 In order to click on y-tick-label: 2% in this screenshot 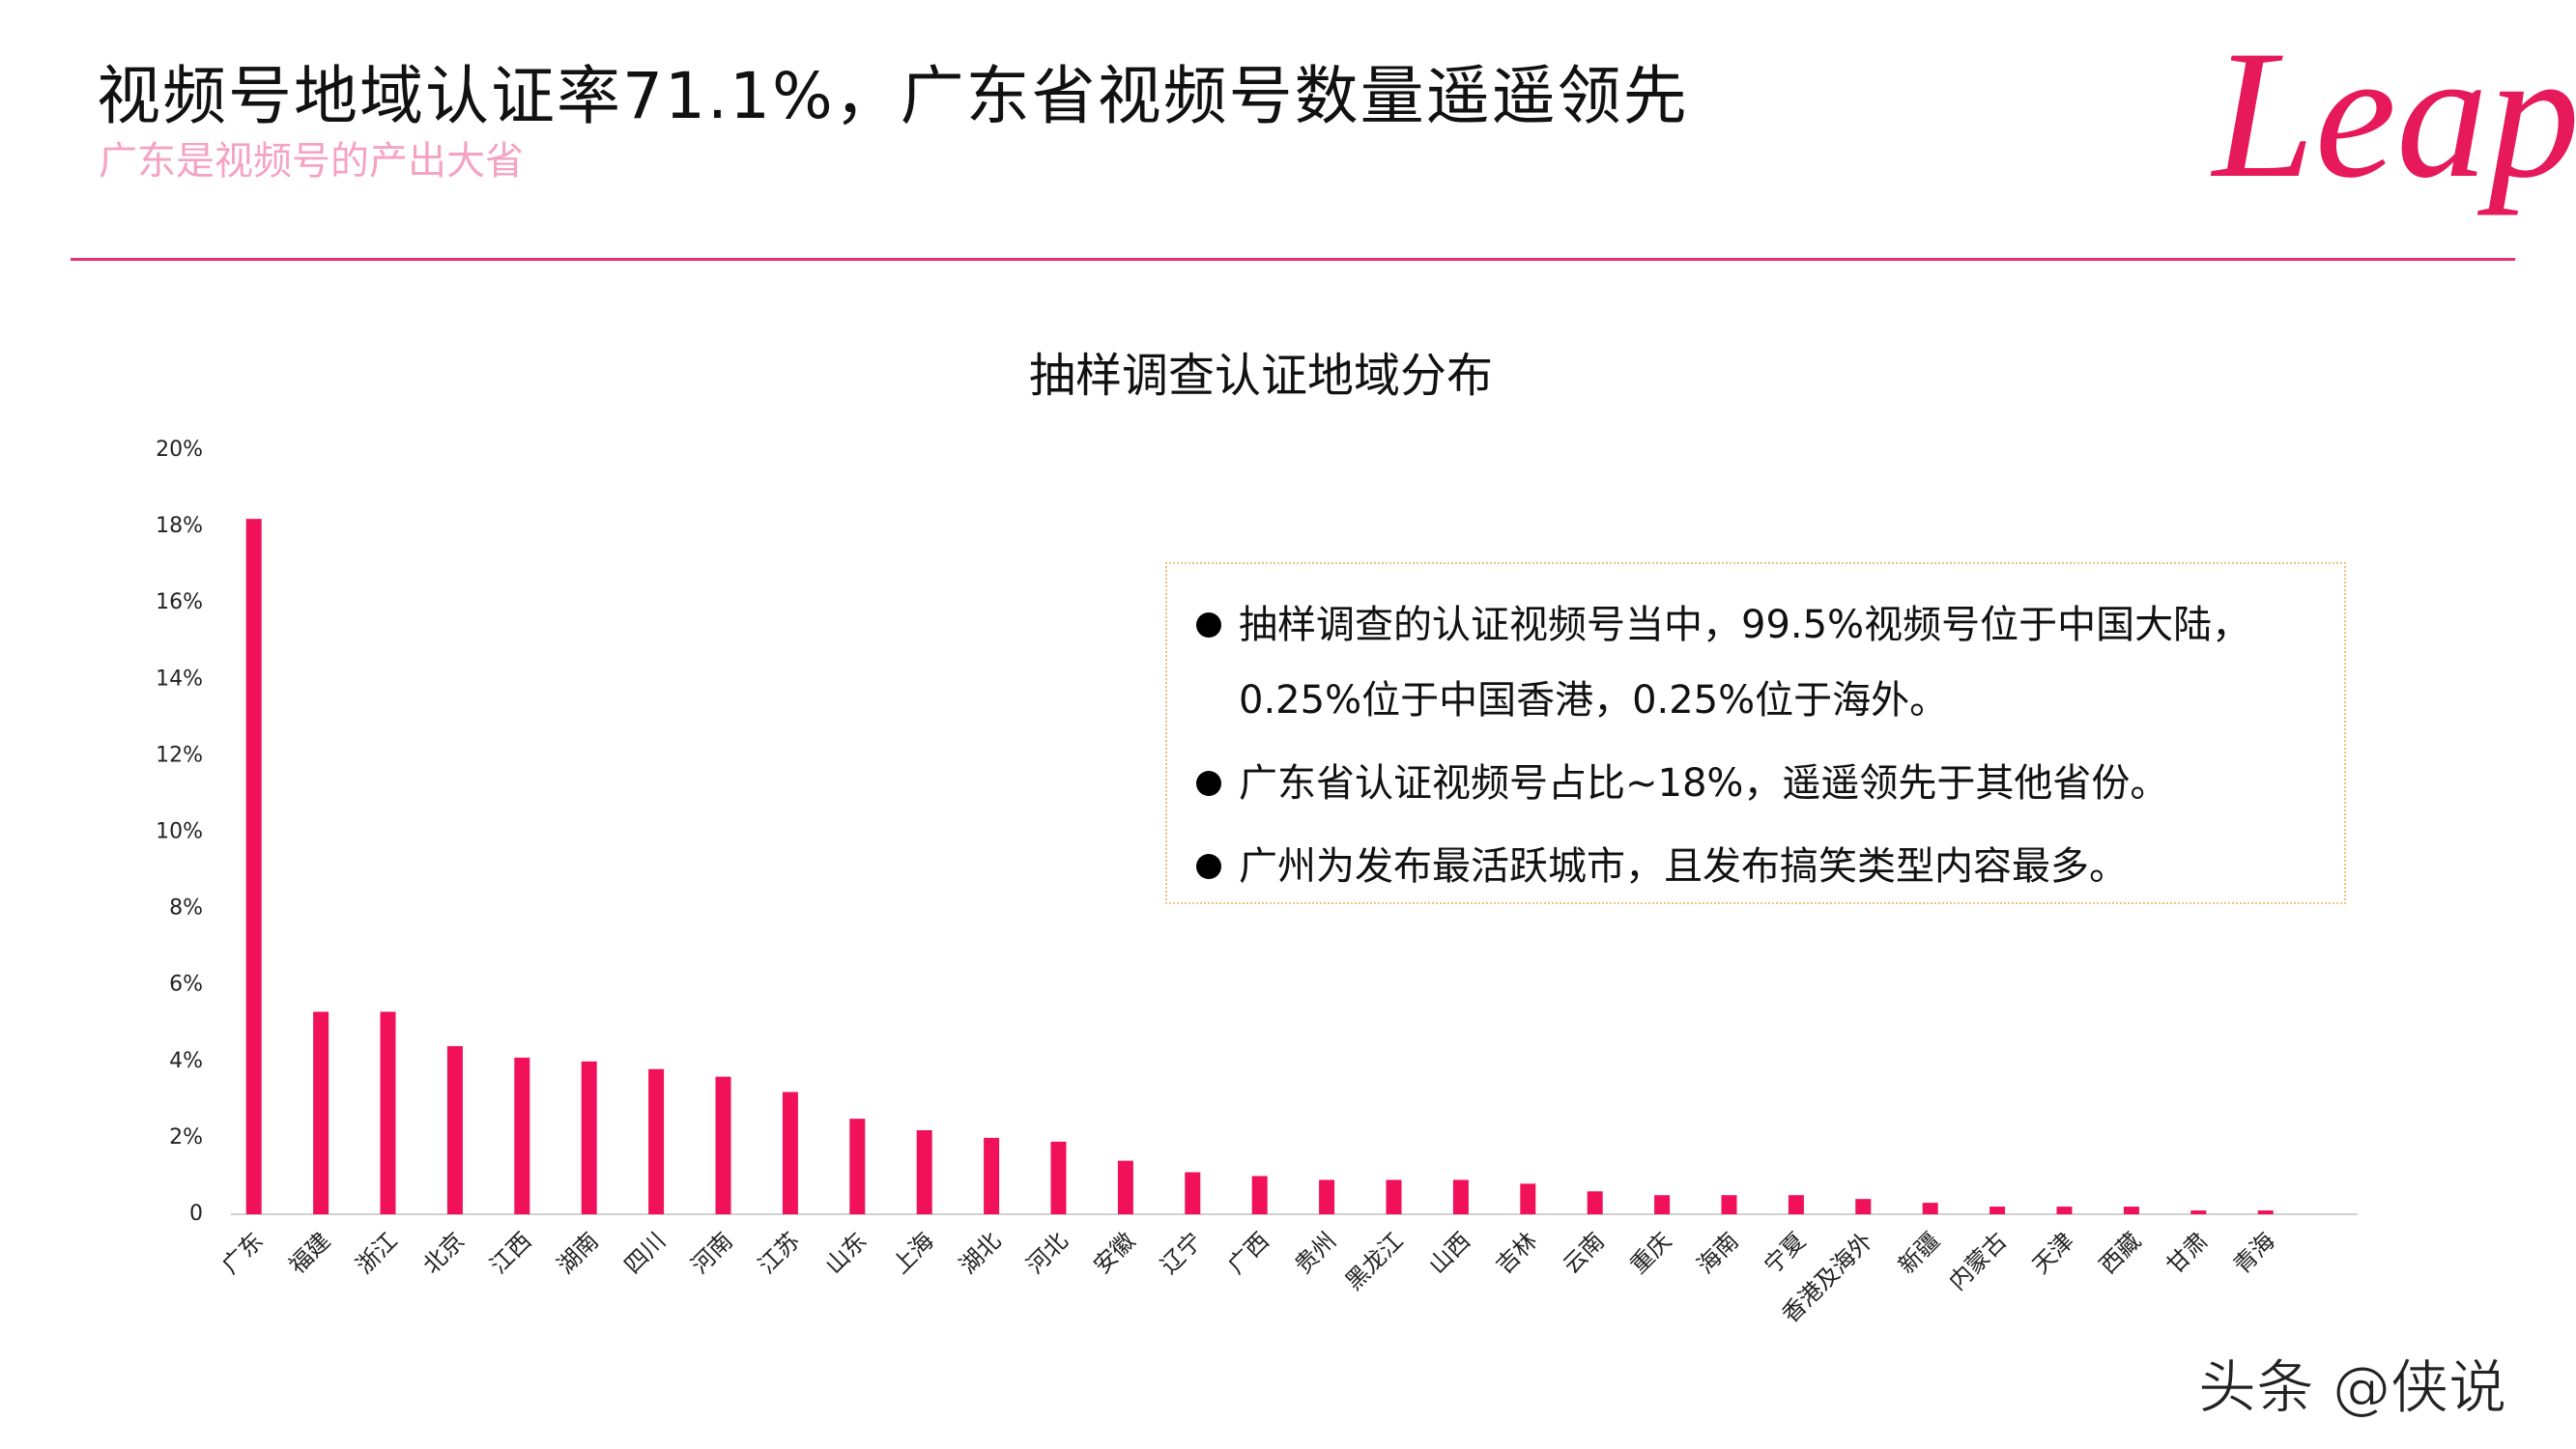, I will do `click(186, 1137)`.